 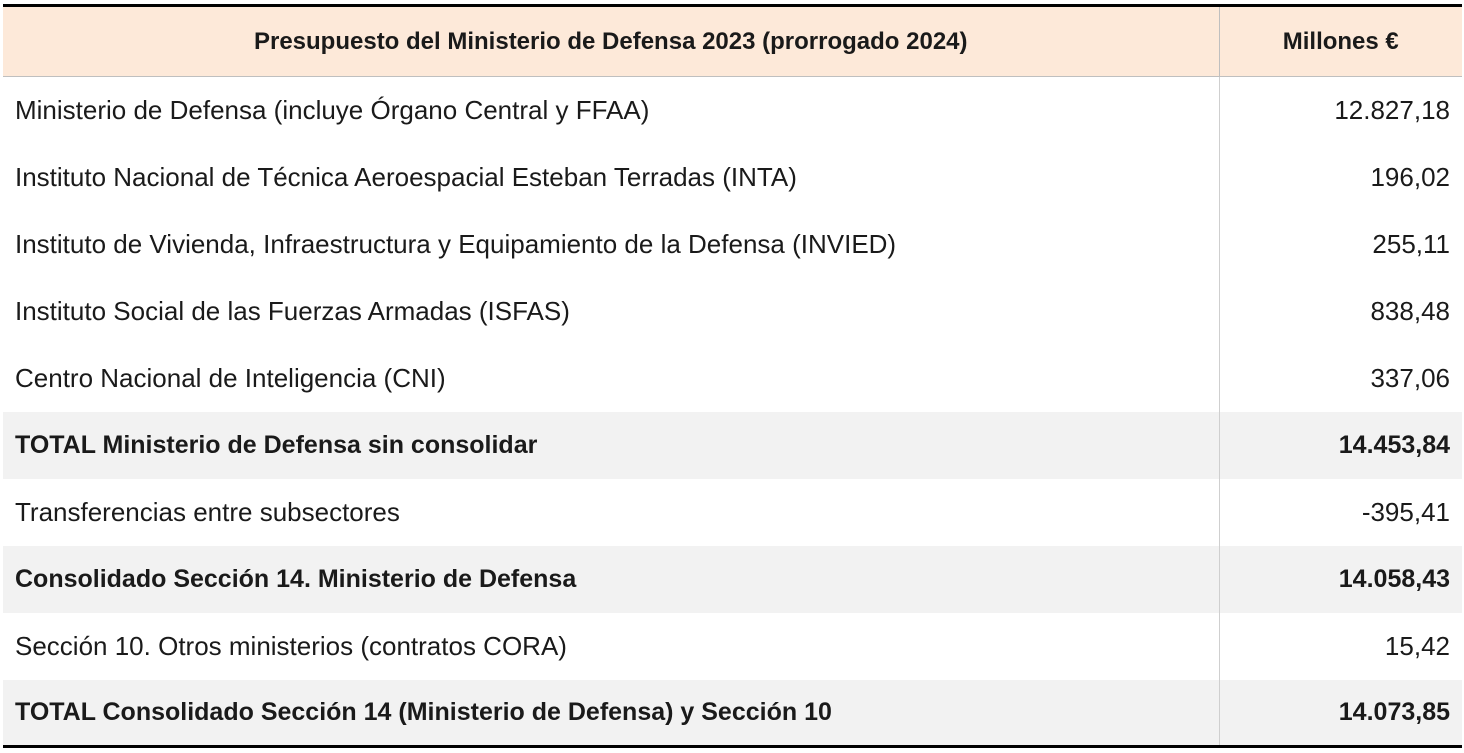 I want to click on row-value: 337,06, so click(x=1410, y=377).